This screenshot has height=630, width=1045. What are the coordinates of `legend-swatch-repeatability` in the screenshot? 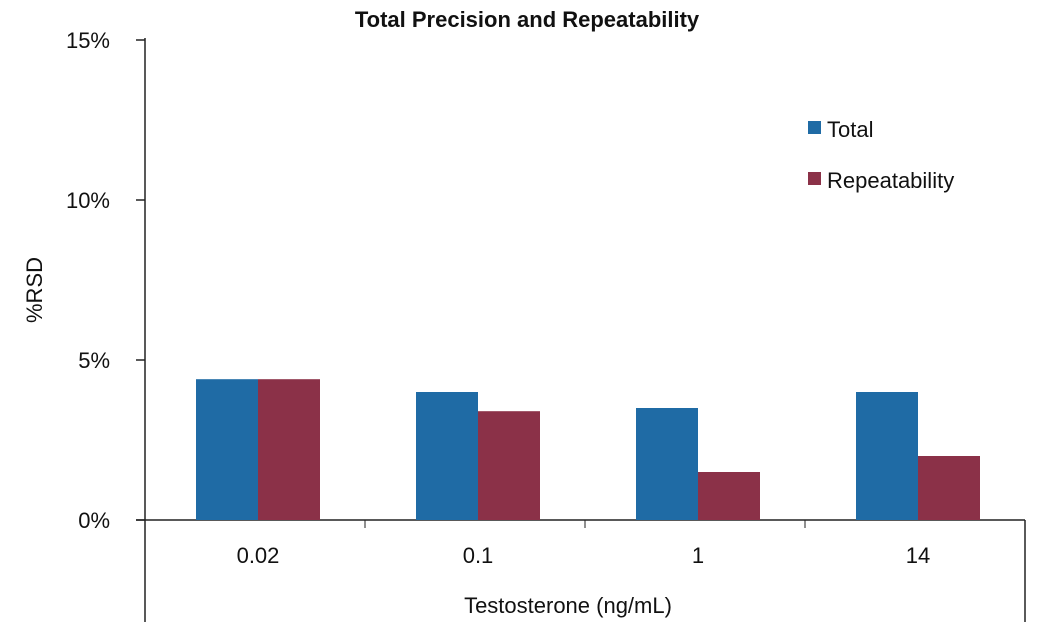 It's located at (814, 178).